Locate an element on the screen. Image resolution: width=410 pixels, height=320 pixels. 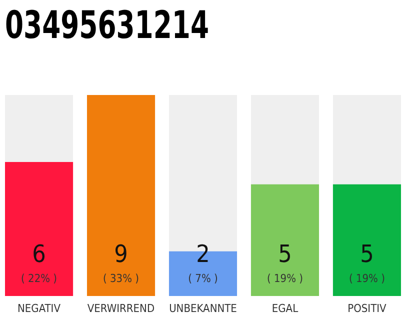
annotation: ( 7% ) is located at coordinates (203, 278).